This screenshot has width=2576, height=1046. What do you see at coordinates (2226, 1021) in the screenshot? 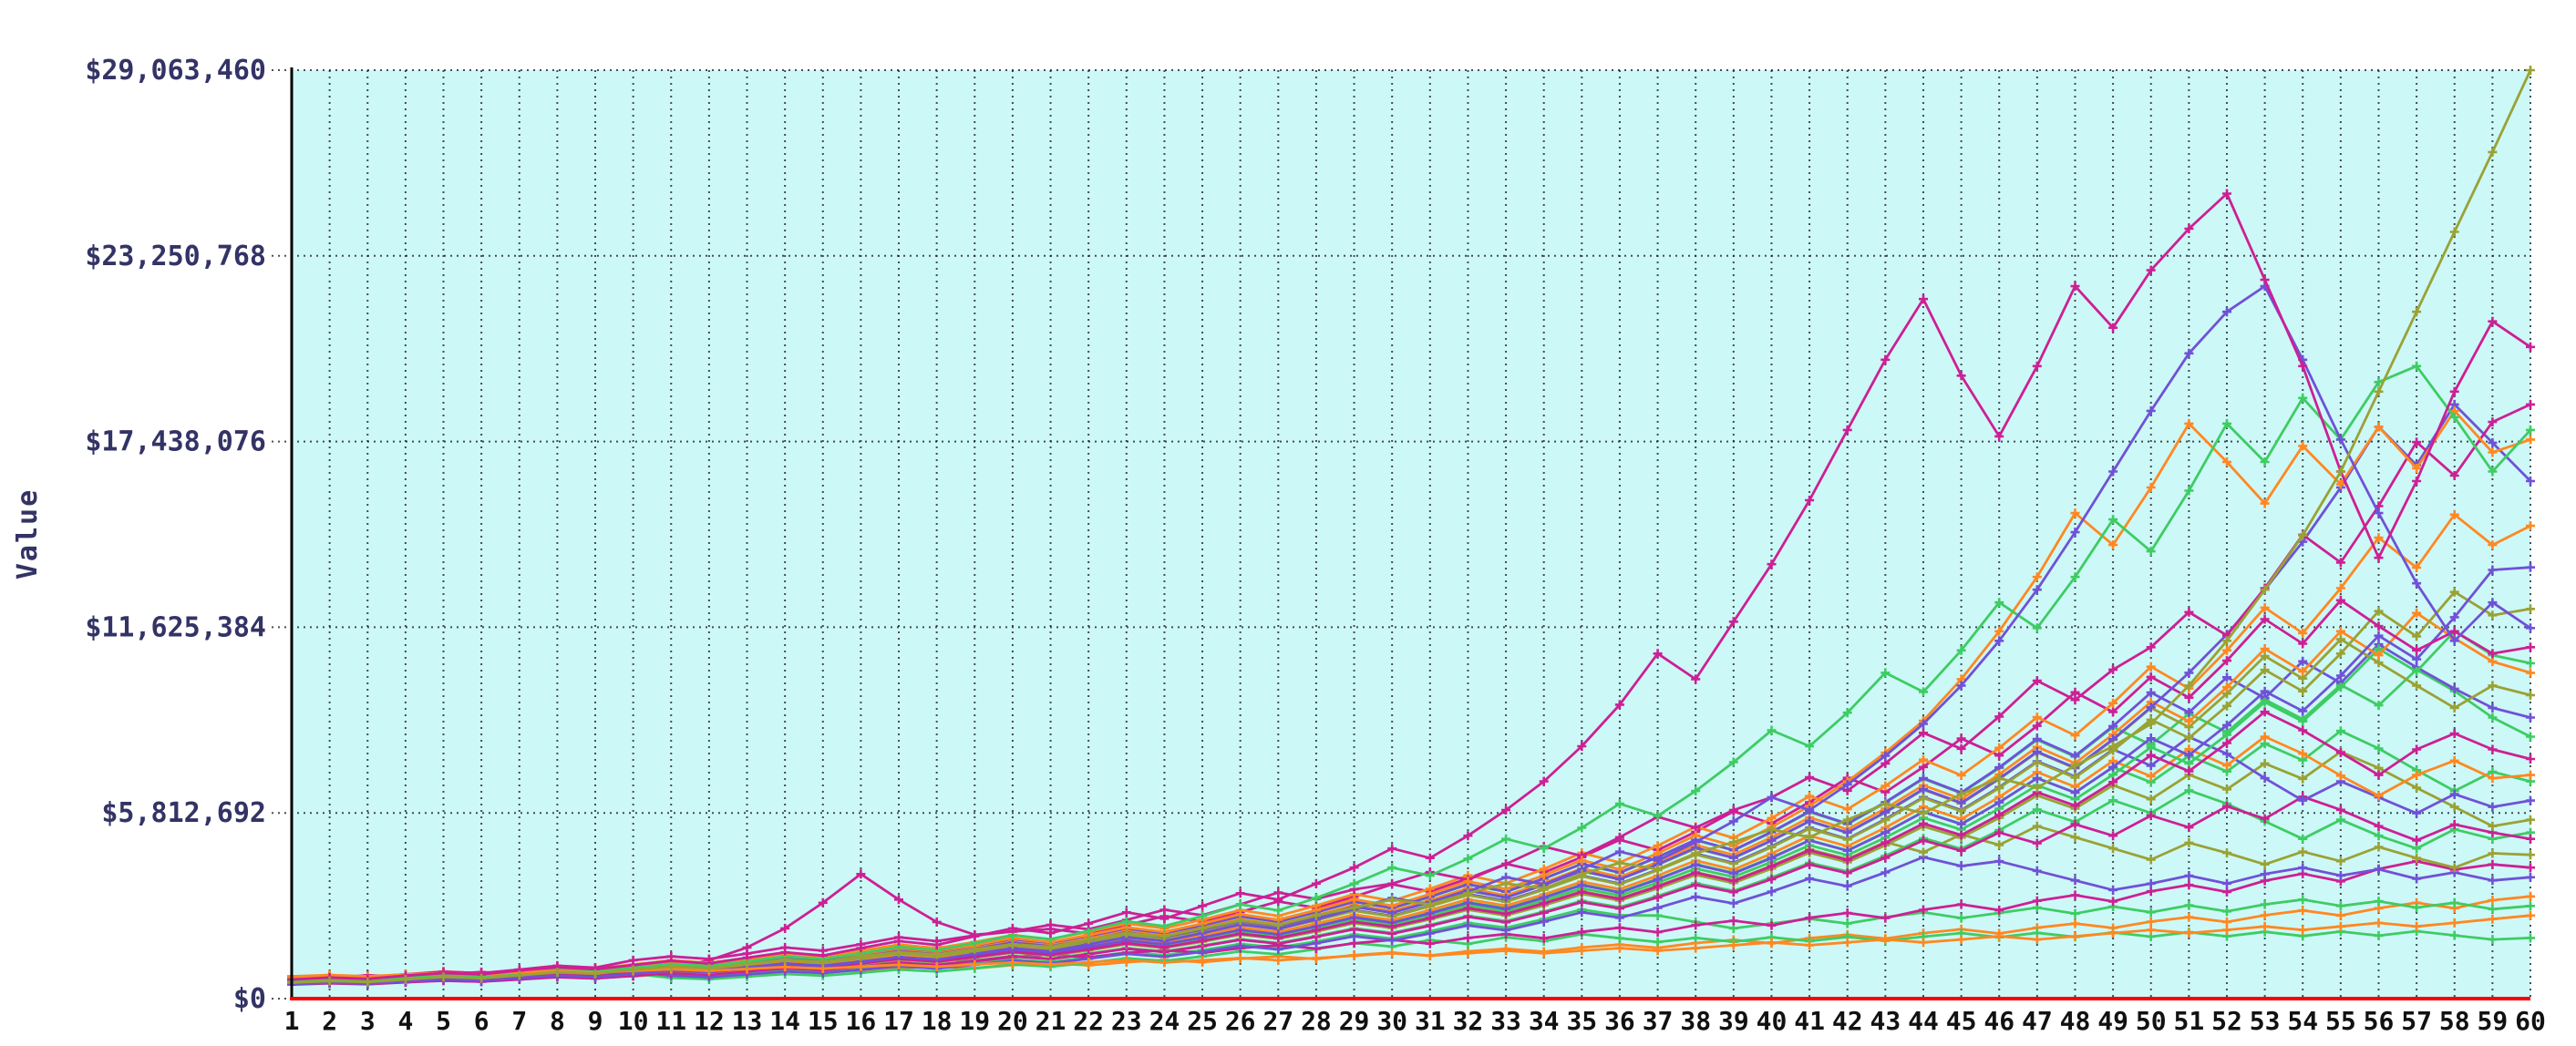
I see `x-tick-label: 52` at bounding box center [2226, 1021].